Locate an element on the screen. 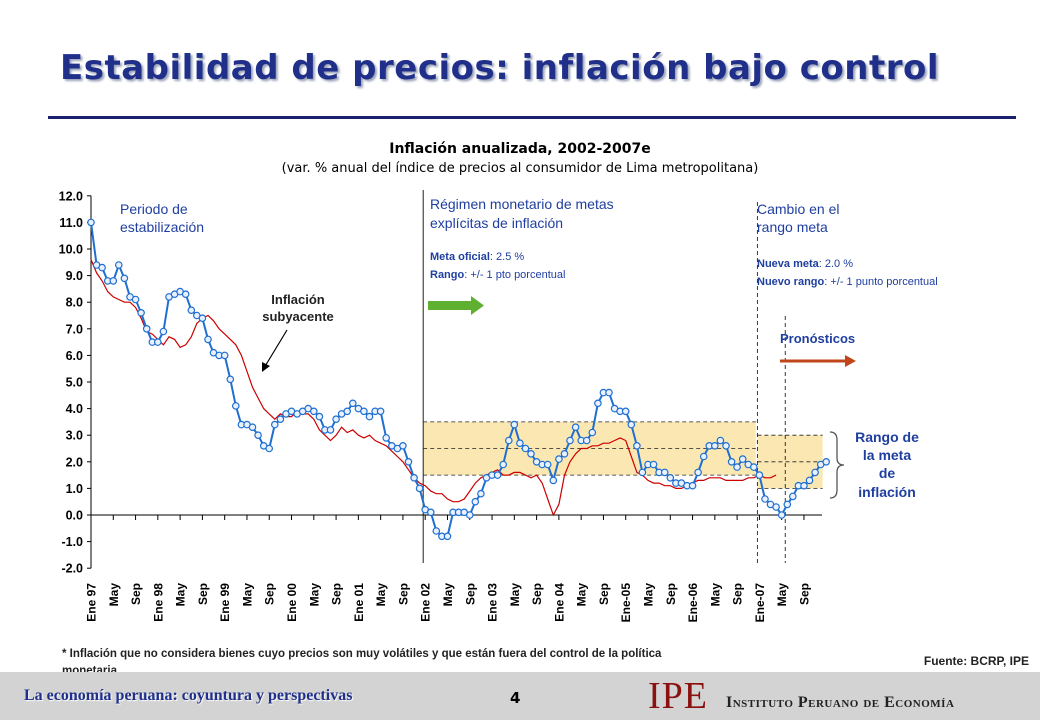 This screenshot has width=1040, height=720. annot-rango-meta-1: Rango de is located at coordinates (887, 437).